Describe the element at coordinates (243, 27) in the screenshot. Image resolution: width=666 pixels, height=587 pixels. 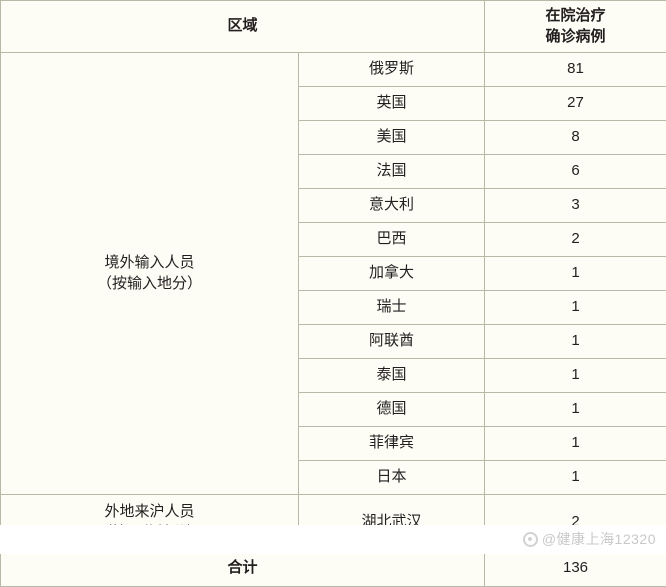
I see `header-region: 区域` at that location.